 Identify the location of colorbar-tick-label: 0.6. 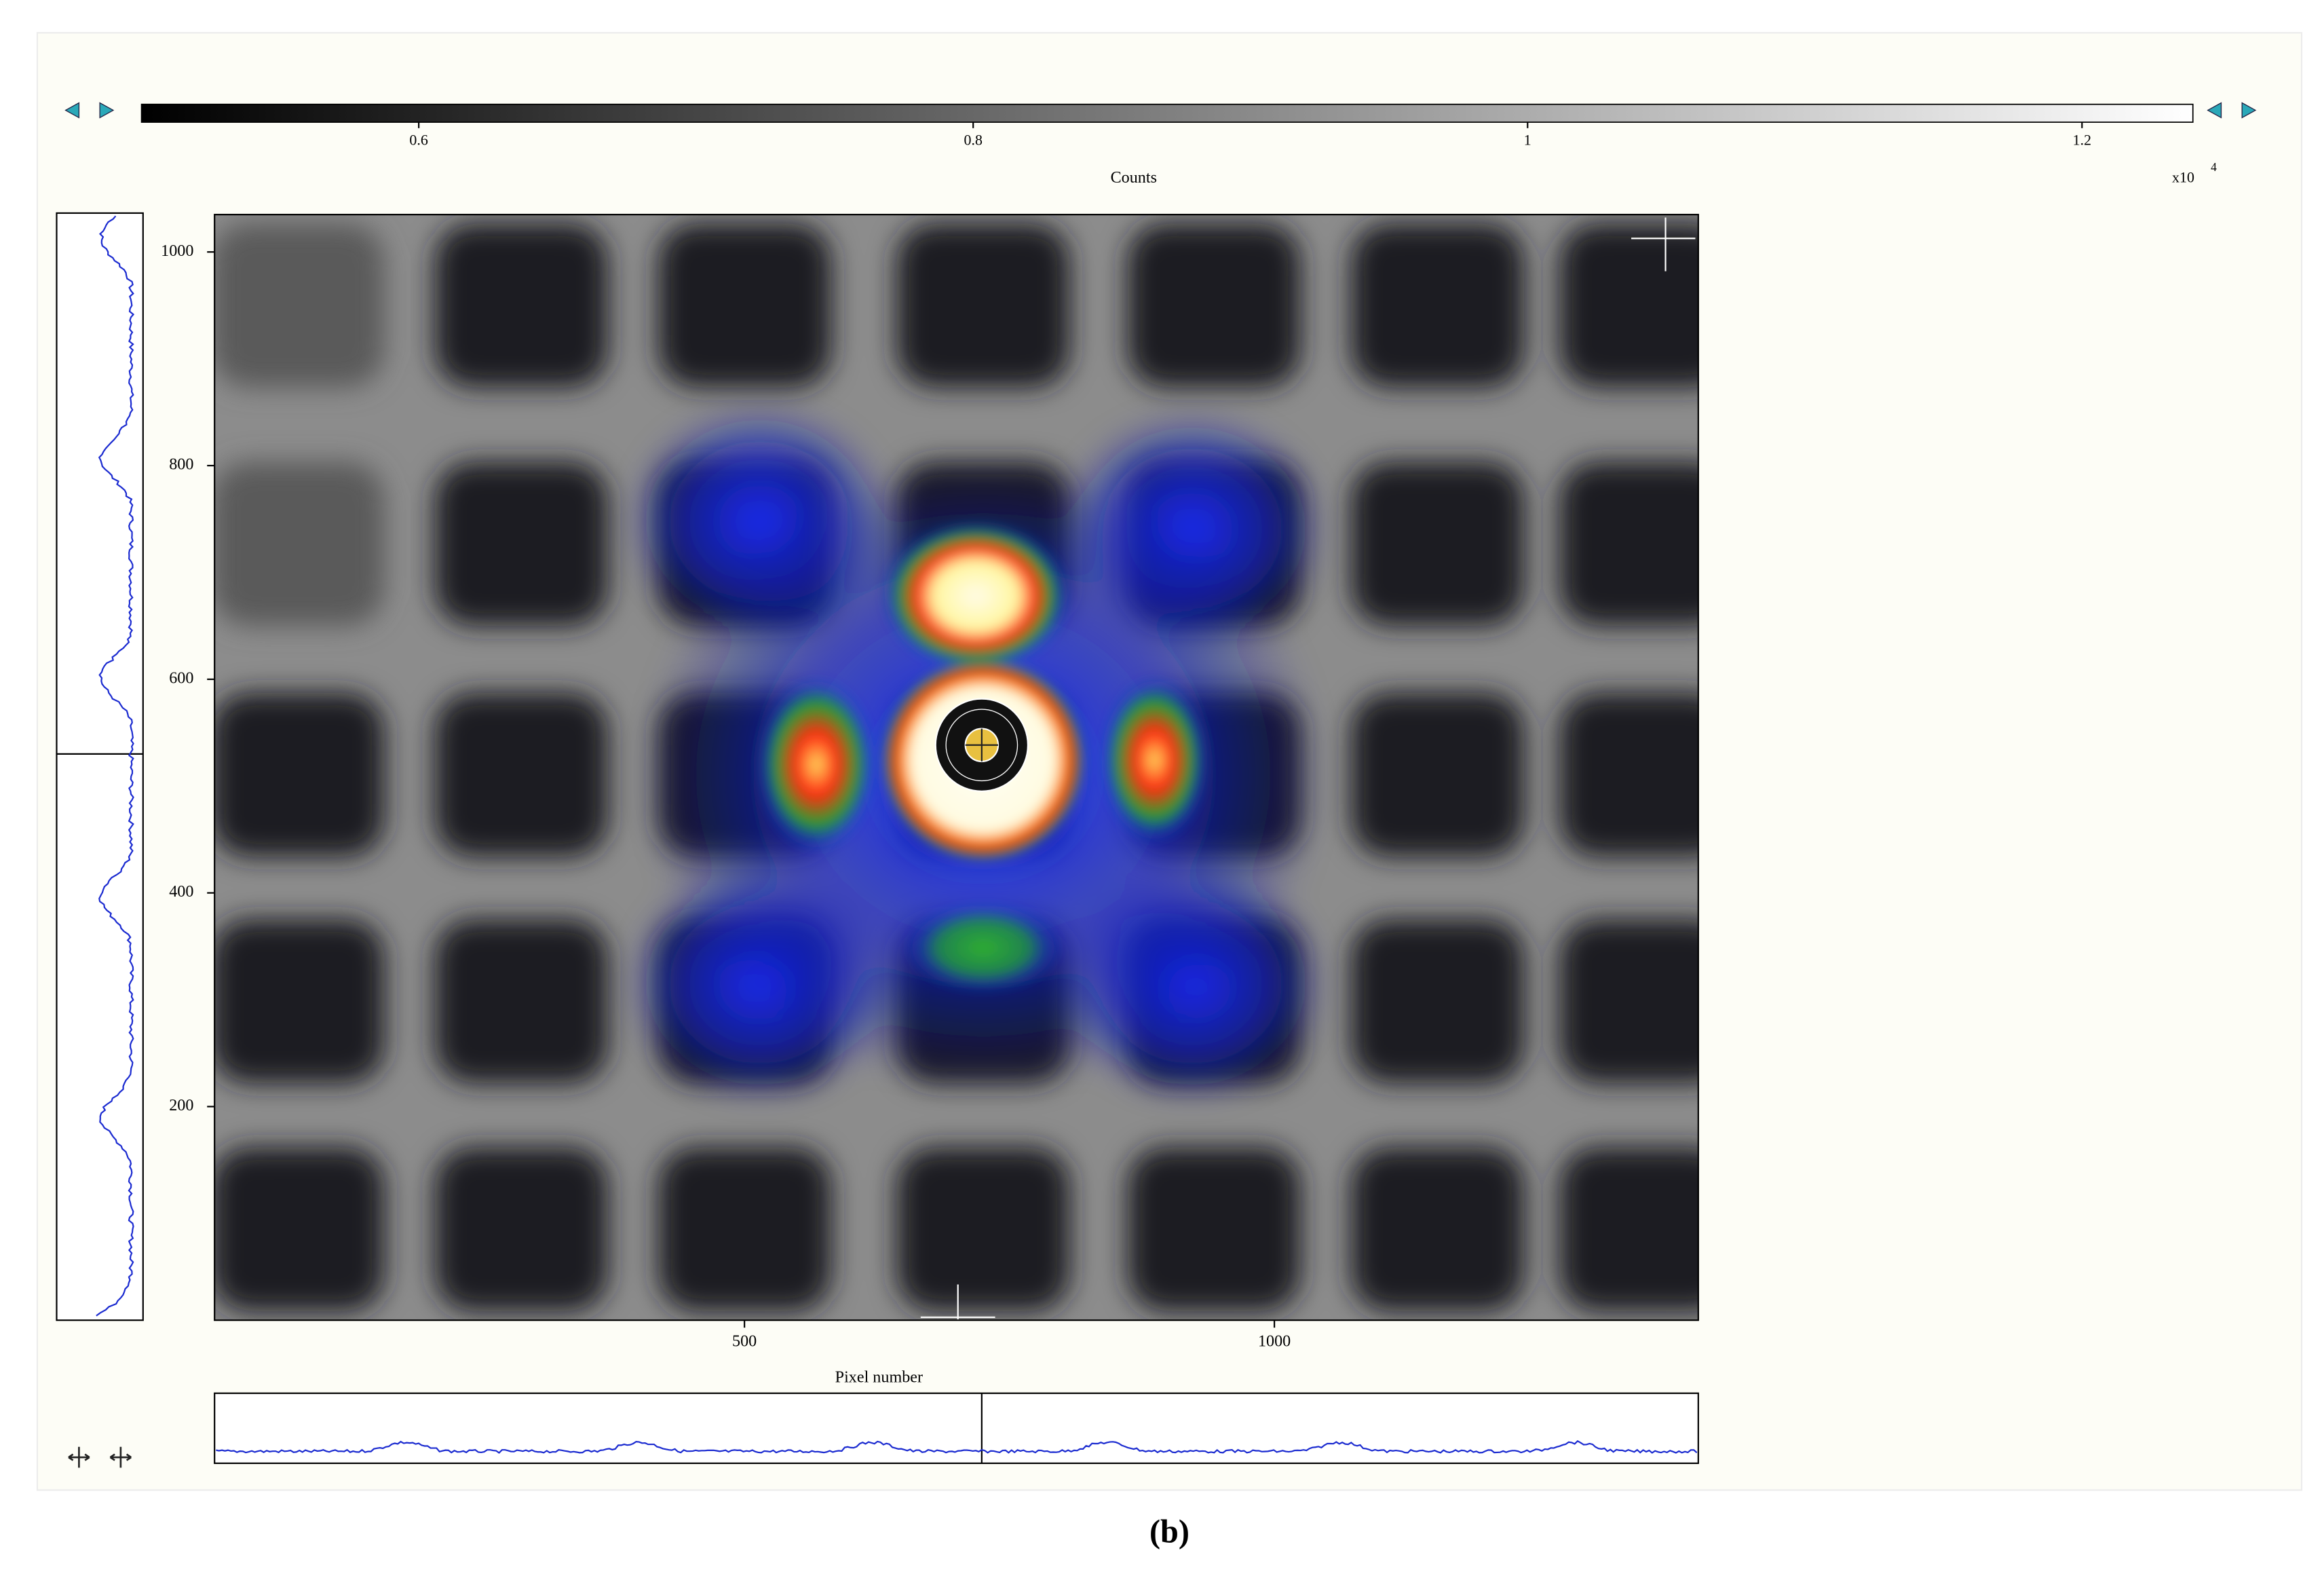
(418, 140).